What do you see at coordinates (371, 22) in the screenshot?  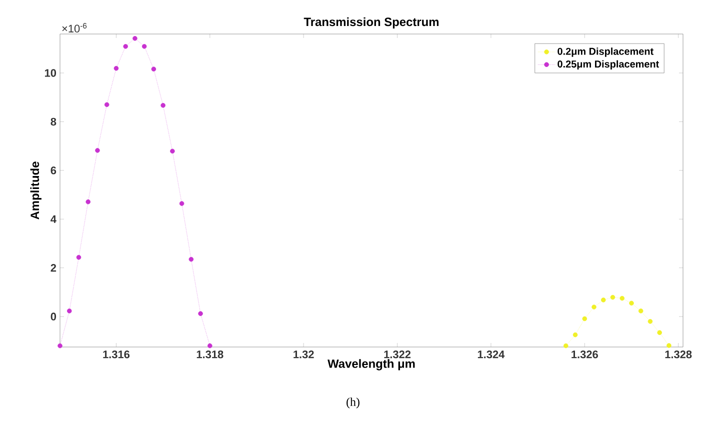 I see `chart-title: Transmission Spectrum` at bounding box center [371, 22].